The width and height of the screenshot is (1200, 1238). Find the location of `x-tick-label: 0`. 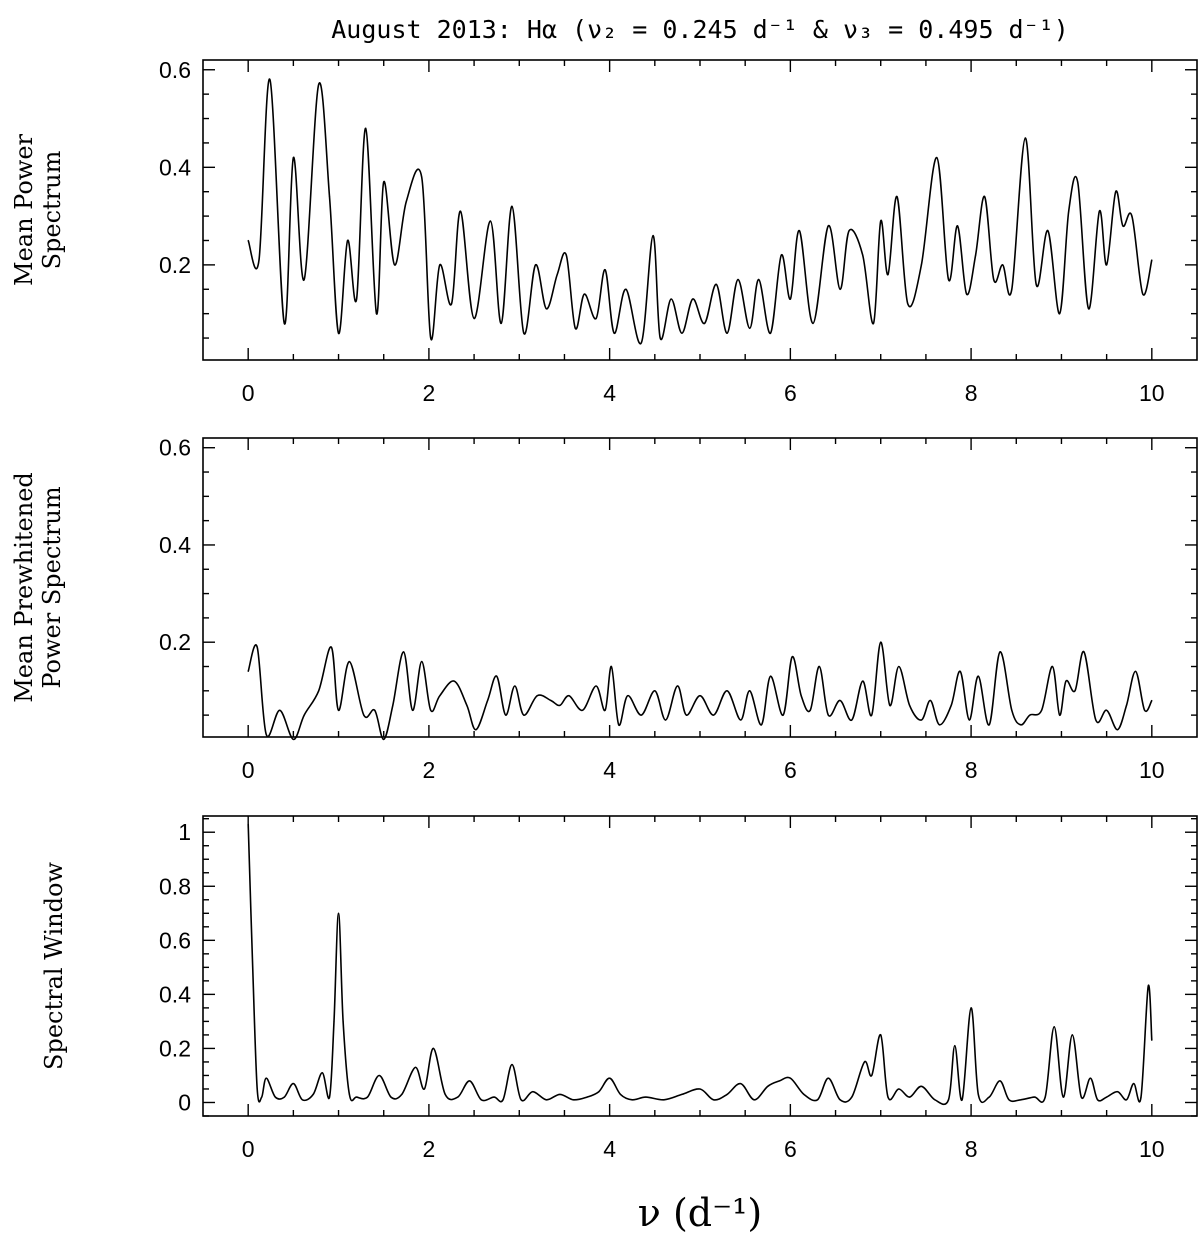

x-tick-label: 0 is located at coordinates (248, 770).